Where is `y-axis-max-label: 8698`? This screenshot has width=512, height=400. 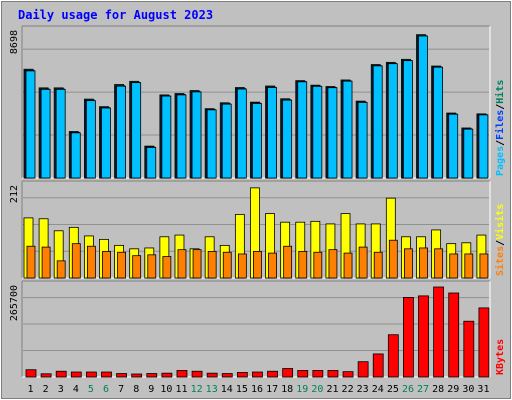
y-axis-max-label: 8698 is located at coordinates (14, 42).